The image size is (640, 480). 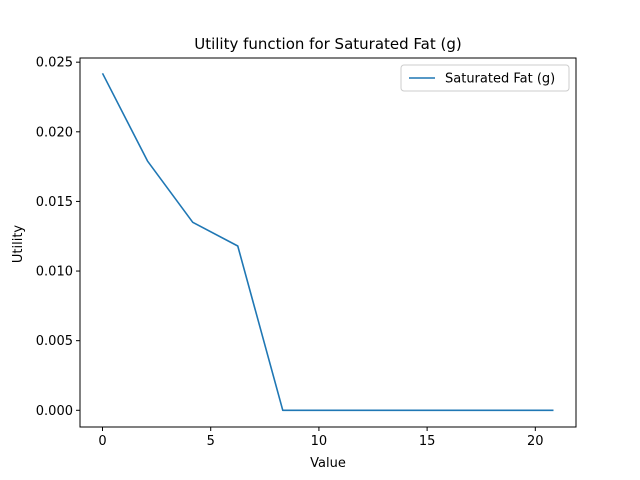 What do you see at coordinates (535, 441) in the screenshot?
I see `x-tick-label: 20` at bounding box center [535, 441].